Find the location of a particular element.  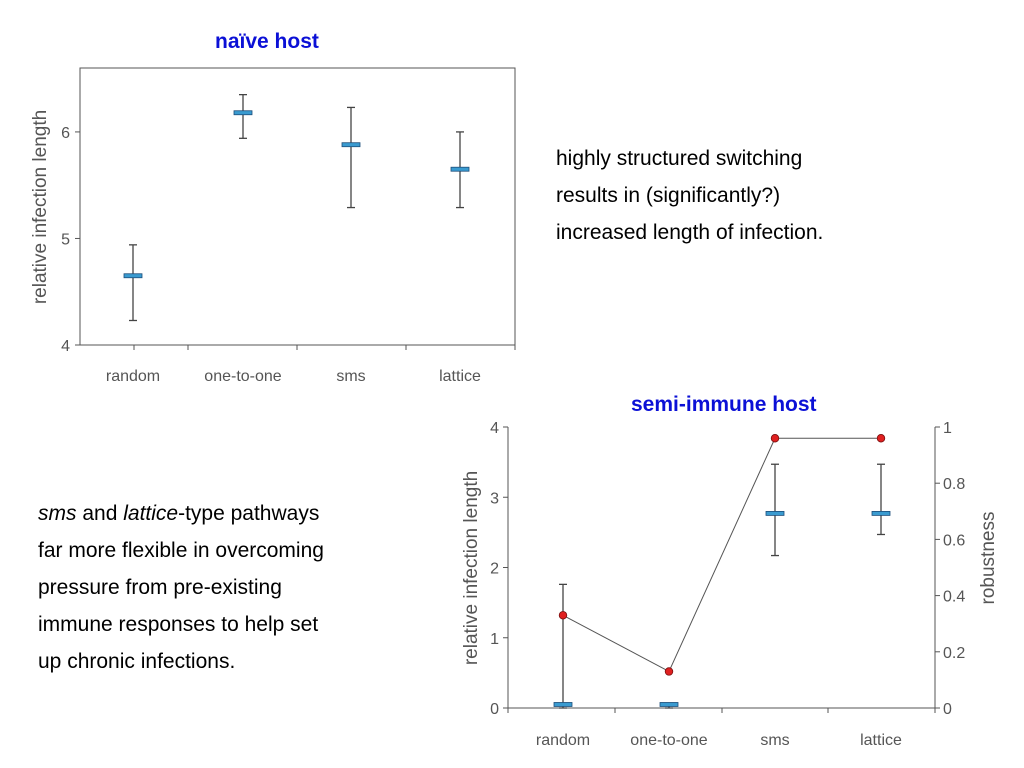

chart2-y-axis: 0 1 2 3 4 is located at coordinates (499, 569).